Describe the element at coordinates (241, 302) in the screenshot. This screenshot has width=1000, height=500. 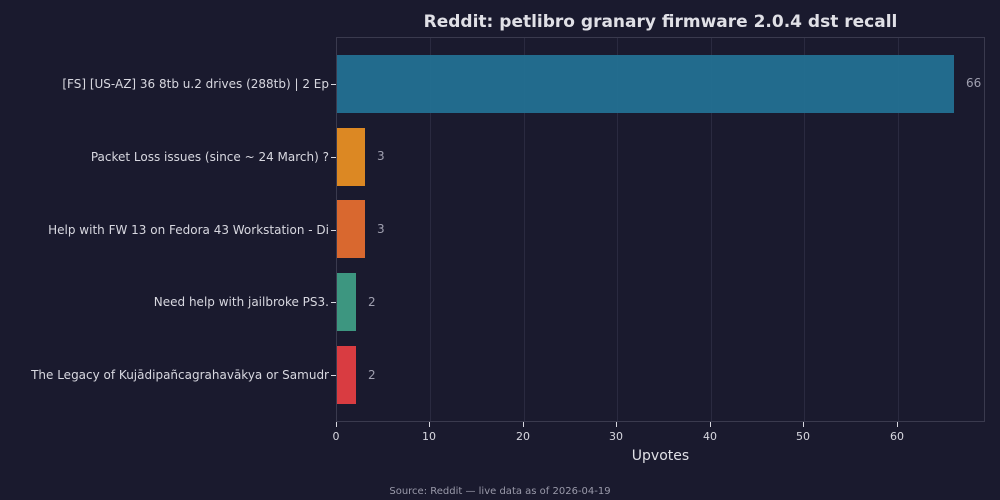
I see `y-tick-label: Need help with jailbroke PS3.` at that location.